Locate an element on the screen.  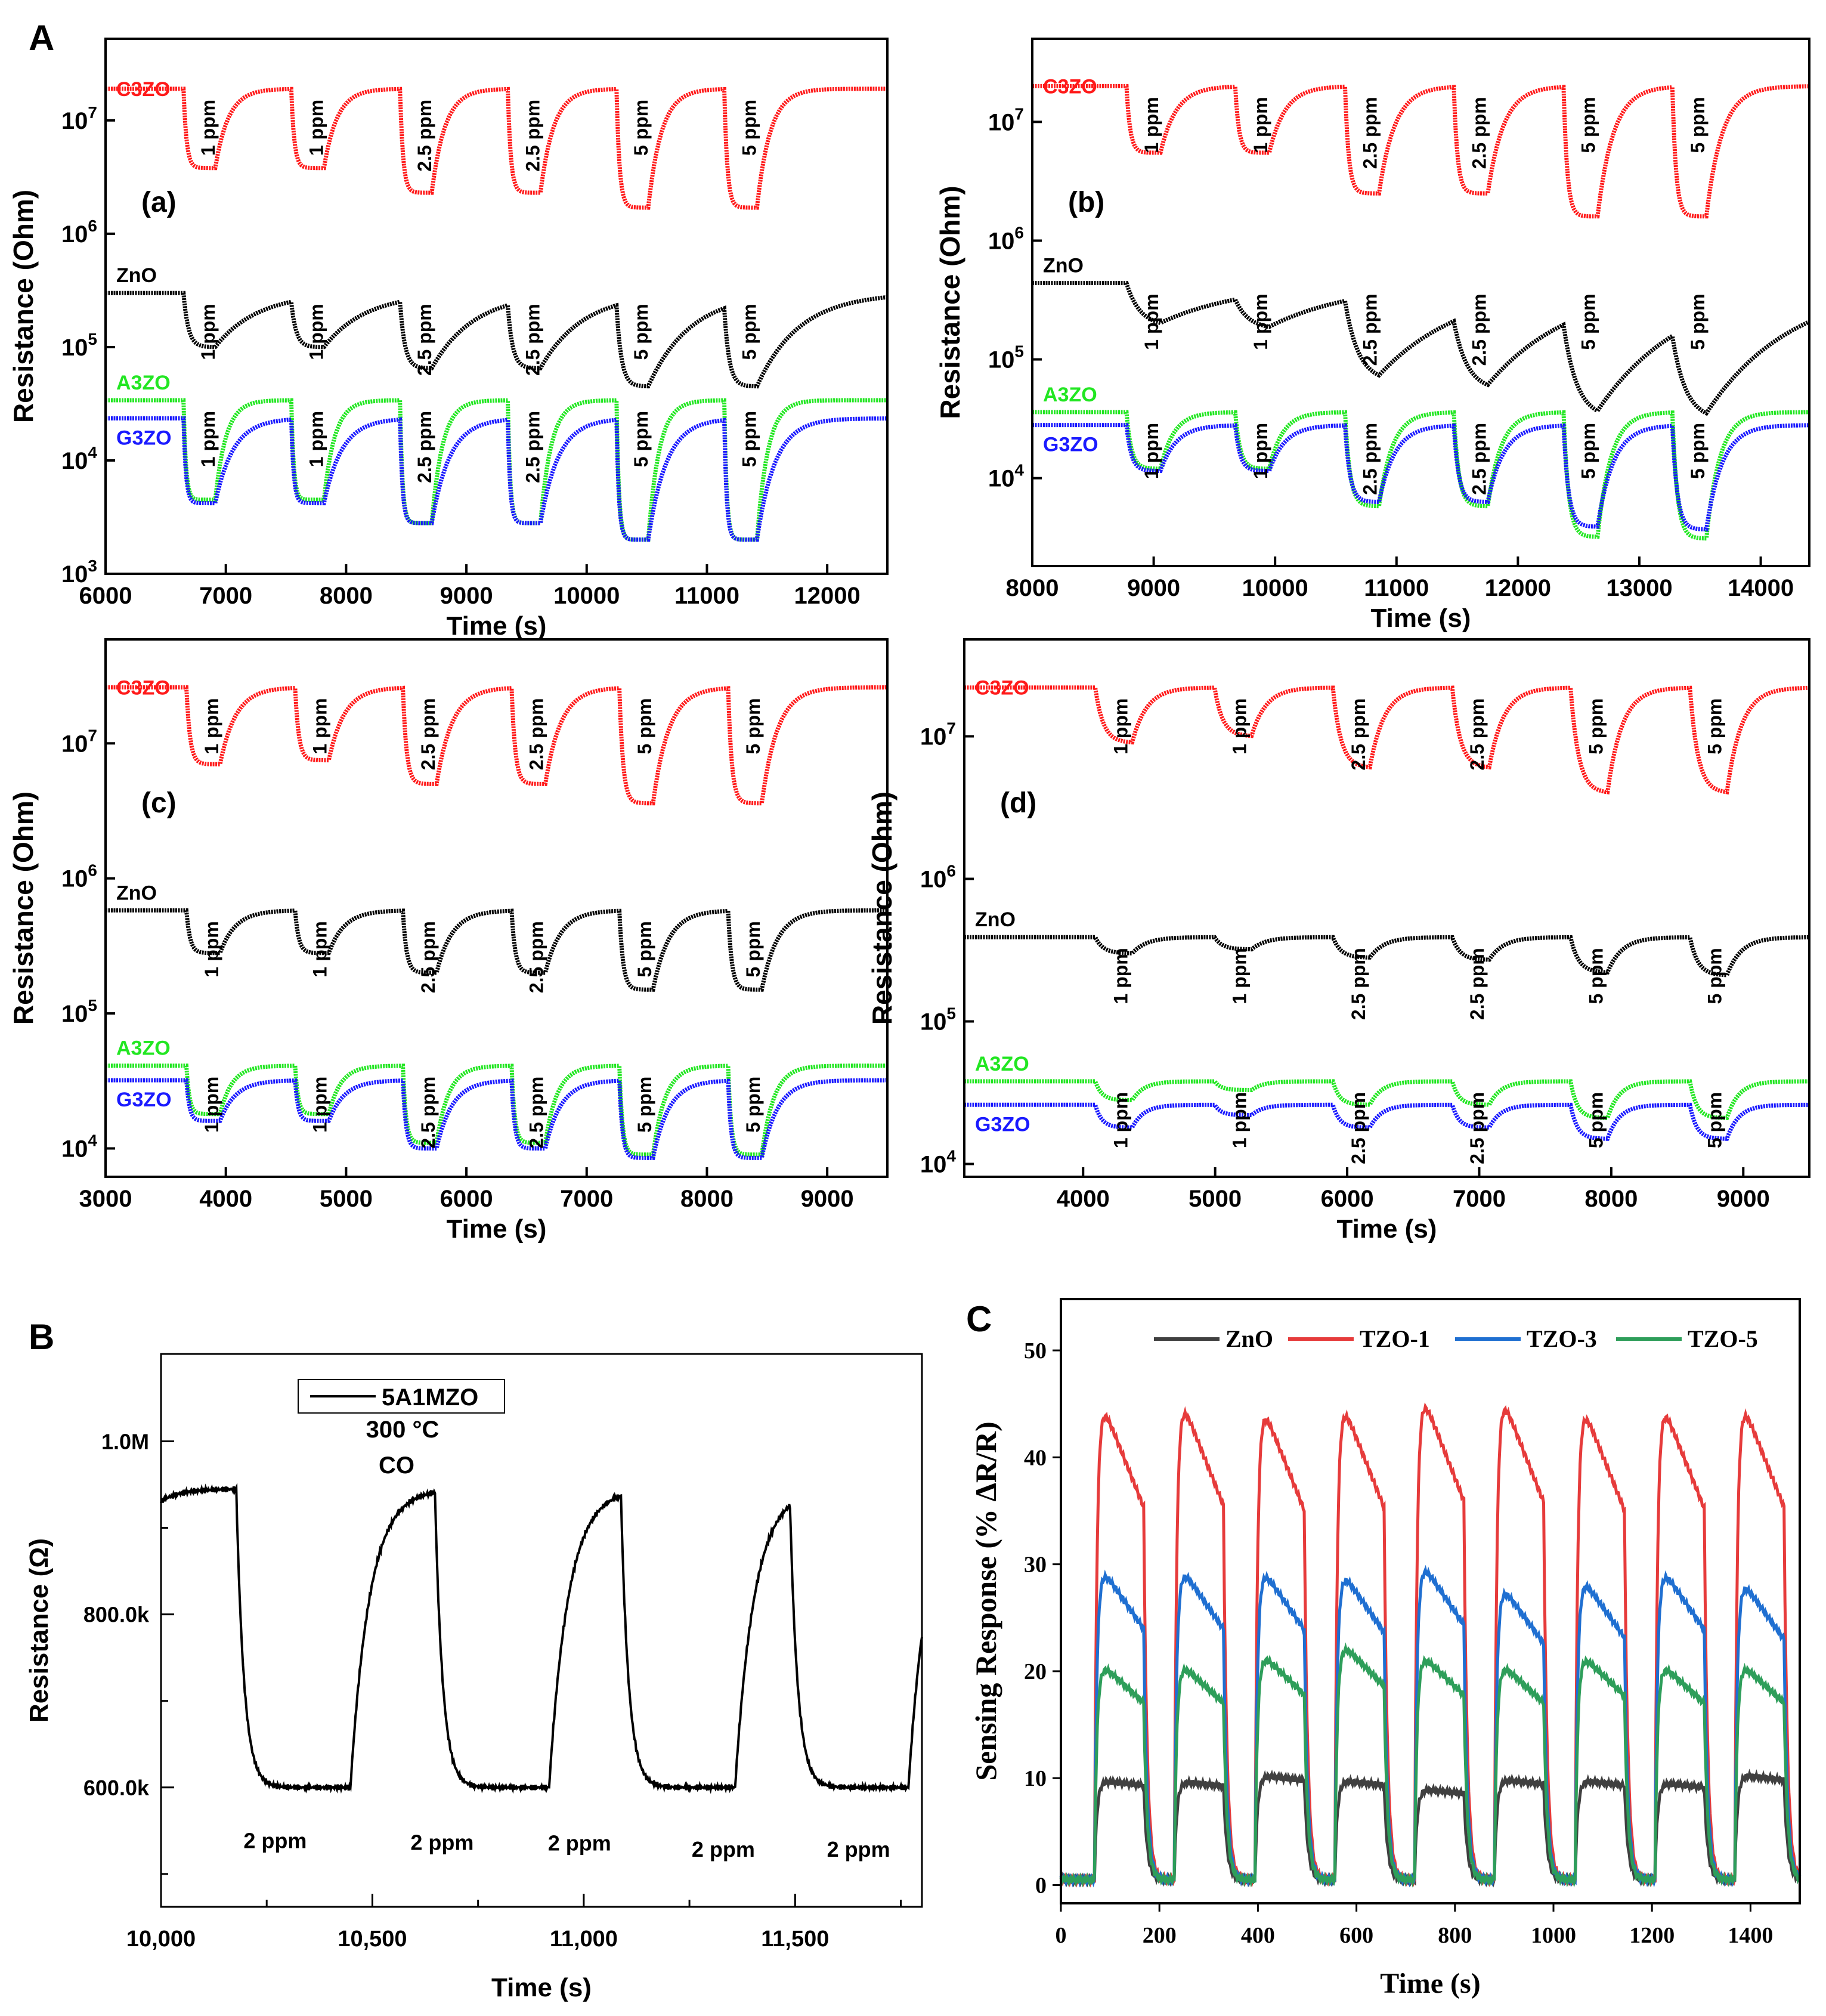
x-tick-label: 1400 is located at coordinates (1750, 1935).